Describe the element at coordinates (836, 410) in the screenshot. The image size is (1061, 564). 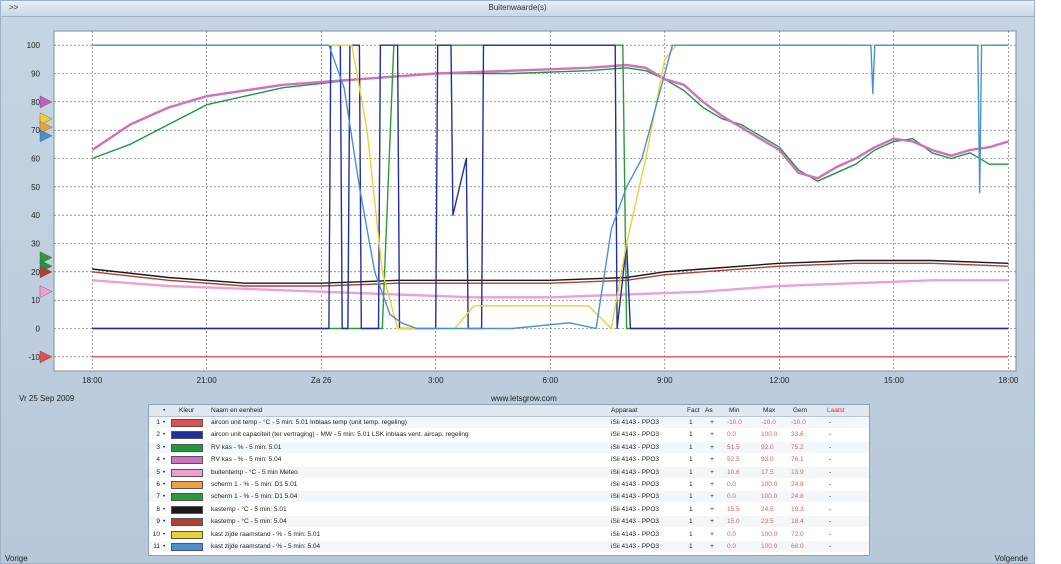
I see `header-last: Laatst` at that location.